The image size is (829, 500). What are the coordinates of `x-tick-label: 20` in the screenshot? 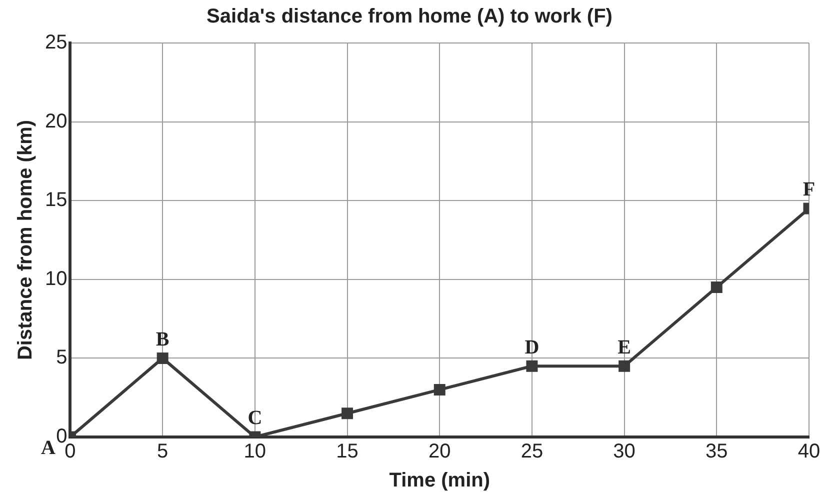 It's located at (439, 451).